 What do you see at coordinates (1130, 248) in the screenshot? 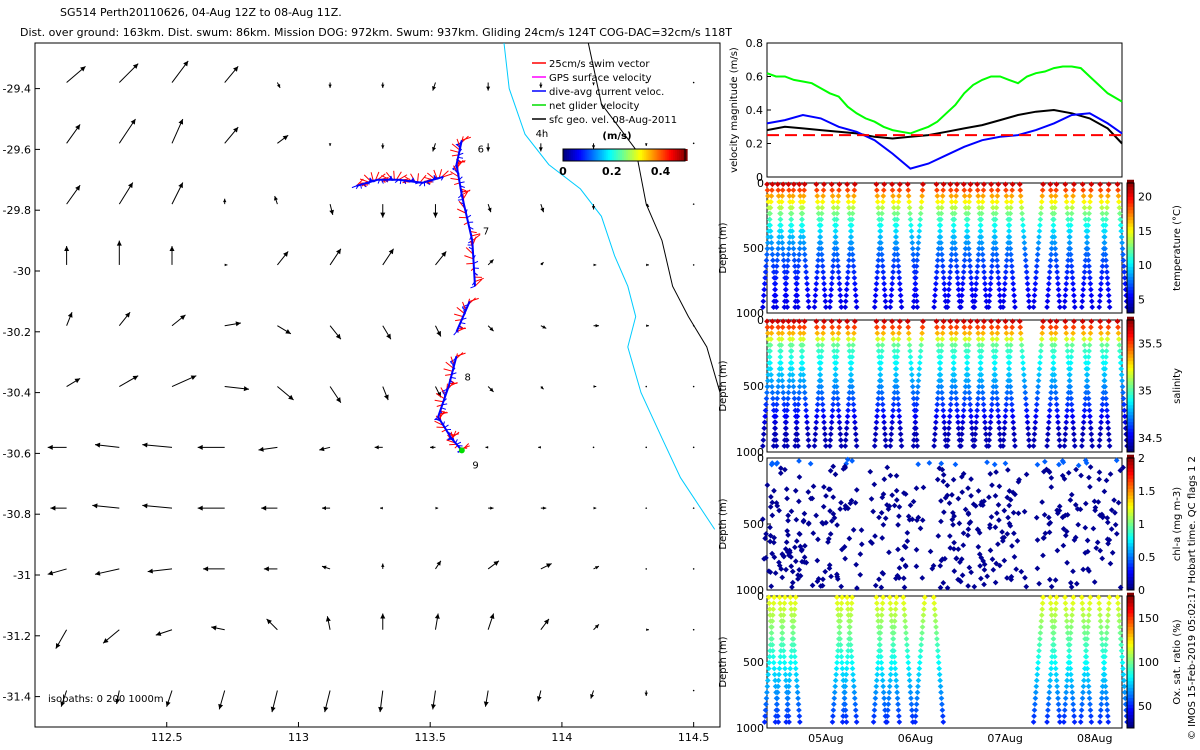
I see `depth-colorbar-frame` at bounding box center [1130, 248].